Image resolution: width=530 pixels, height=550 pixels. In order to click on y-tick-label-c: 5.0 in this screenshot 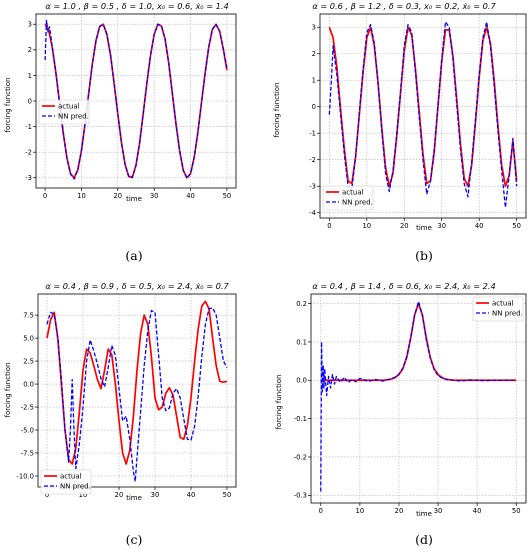, I will do `click(28, 339)`.